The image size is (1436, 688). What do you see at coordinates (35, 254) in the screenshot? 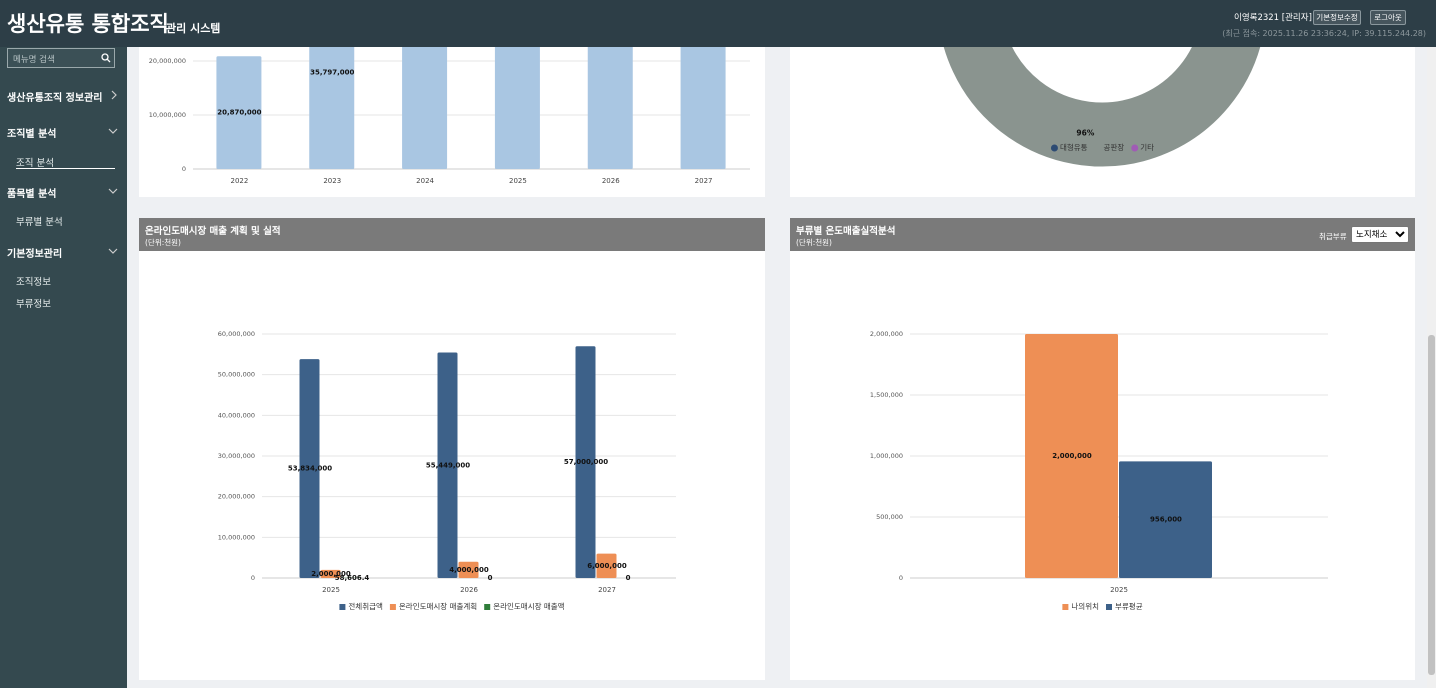
I see `menu-item: 기본정보관리` at bounding box center [35, 254].